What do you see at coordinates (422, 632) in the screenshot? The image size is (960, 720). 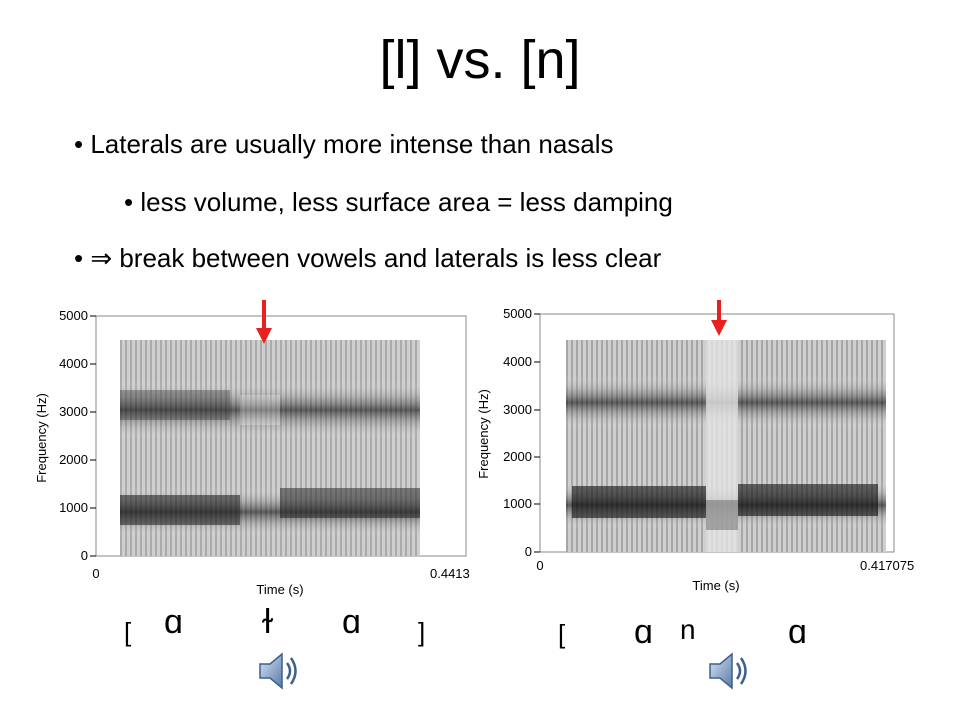 I see `transcription-bracket-close: ]` at bounding box center [422, 632].